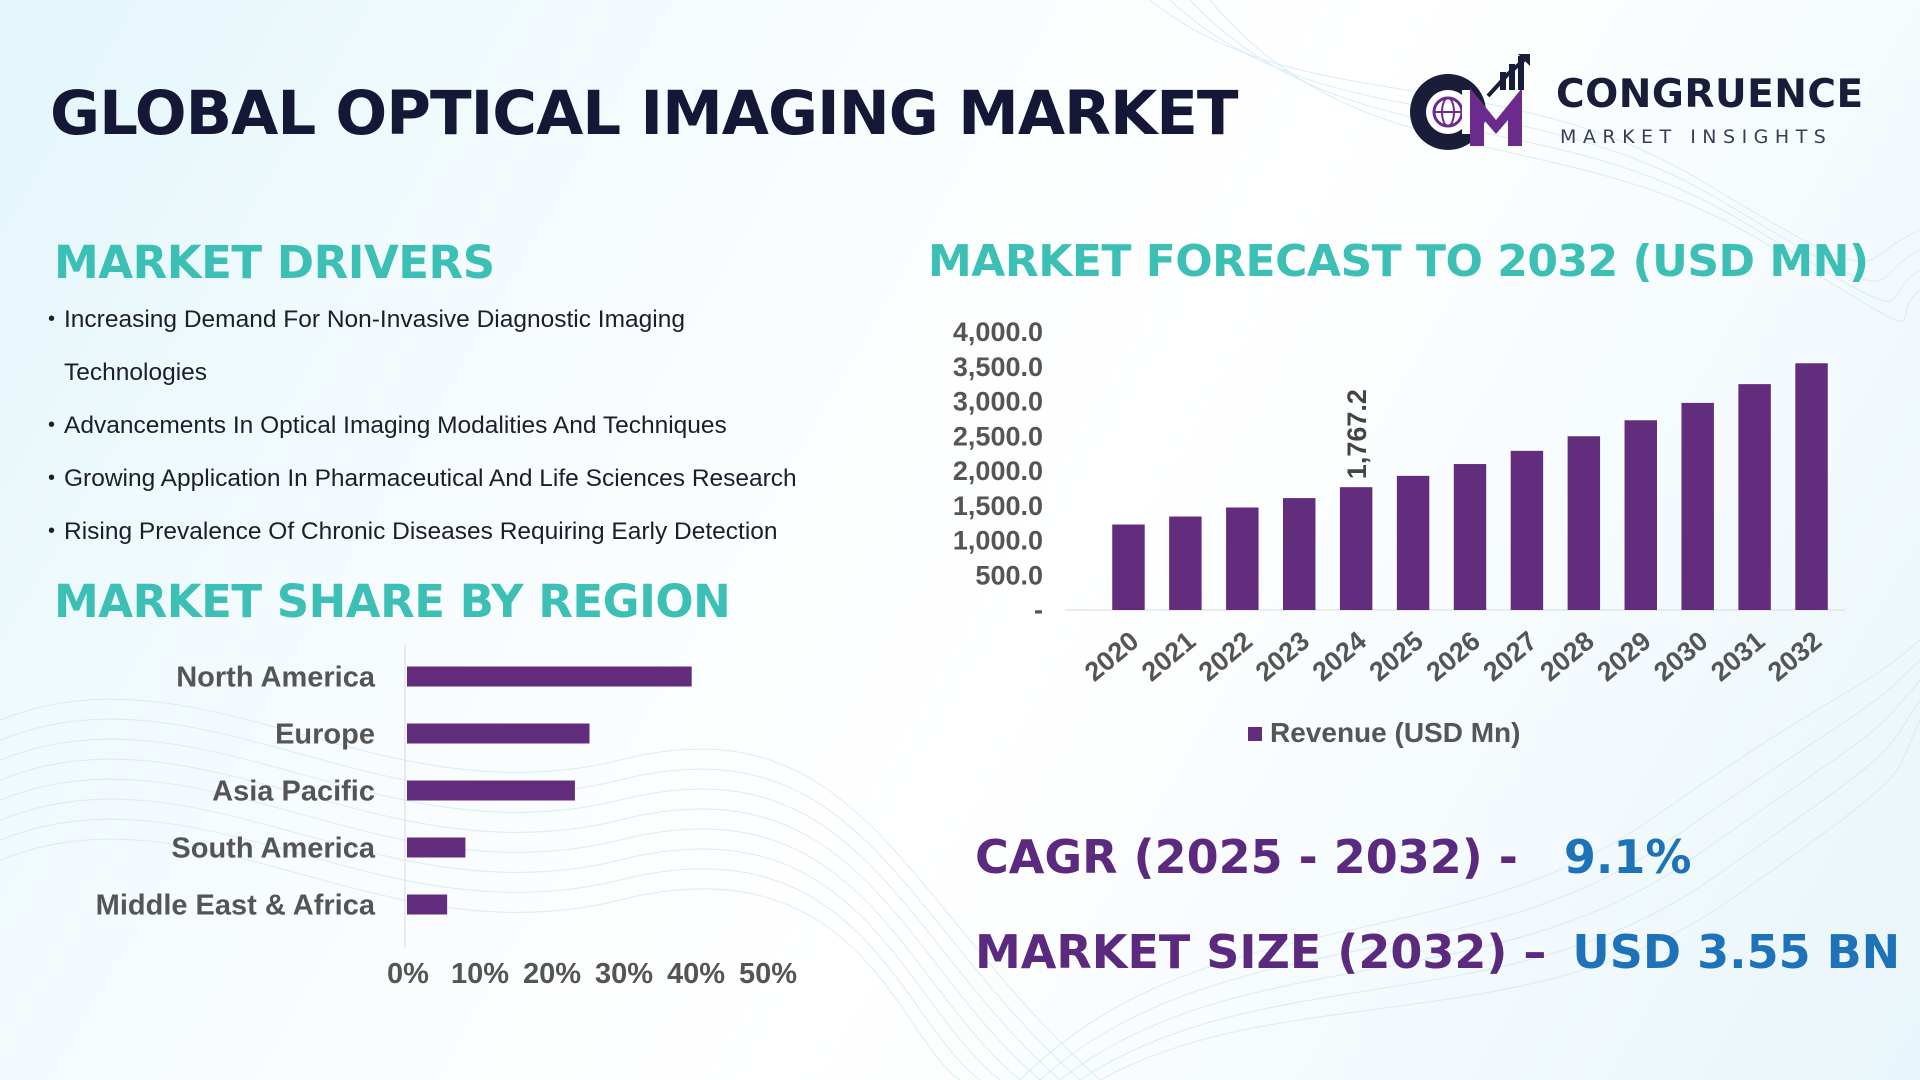 This screenshot has height=1080, width=1920. Describe the element at coordinates (1710, 94) in the screenshot. I see `logo-name: CONGRUENCE` at that location.